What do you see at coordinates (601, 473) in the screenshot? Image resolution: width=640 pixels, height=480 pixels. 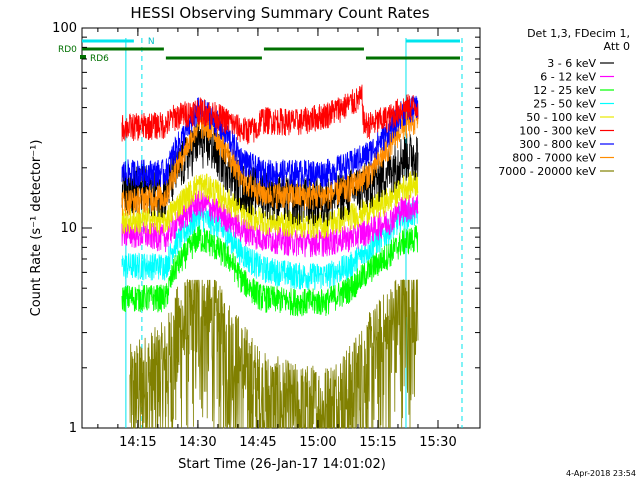 I see `timestamp: 4-Apr-2018 23:54` at bounding box center [601, 473].